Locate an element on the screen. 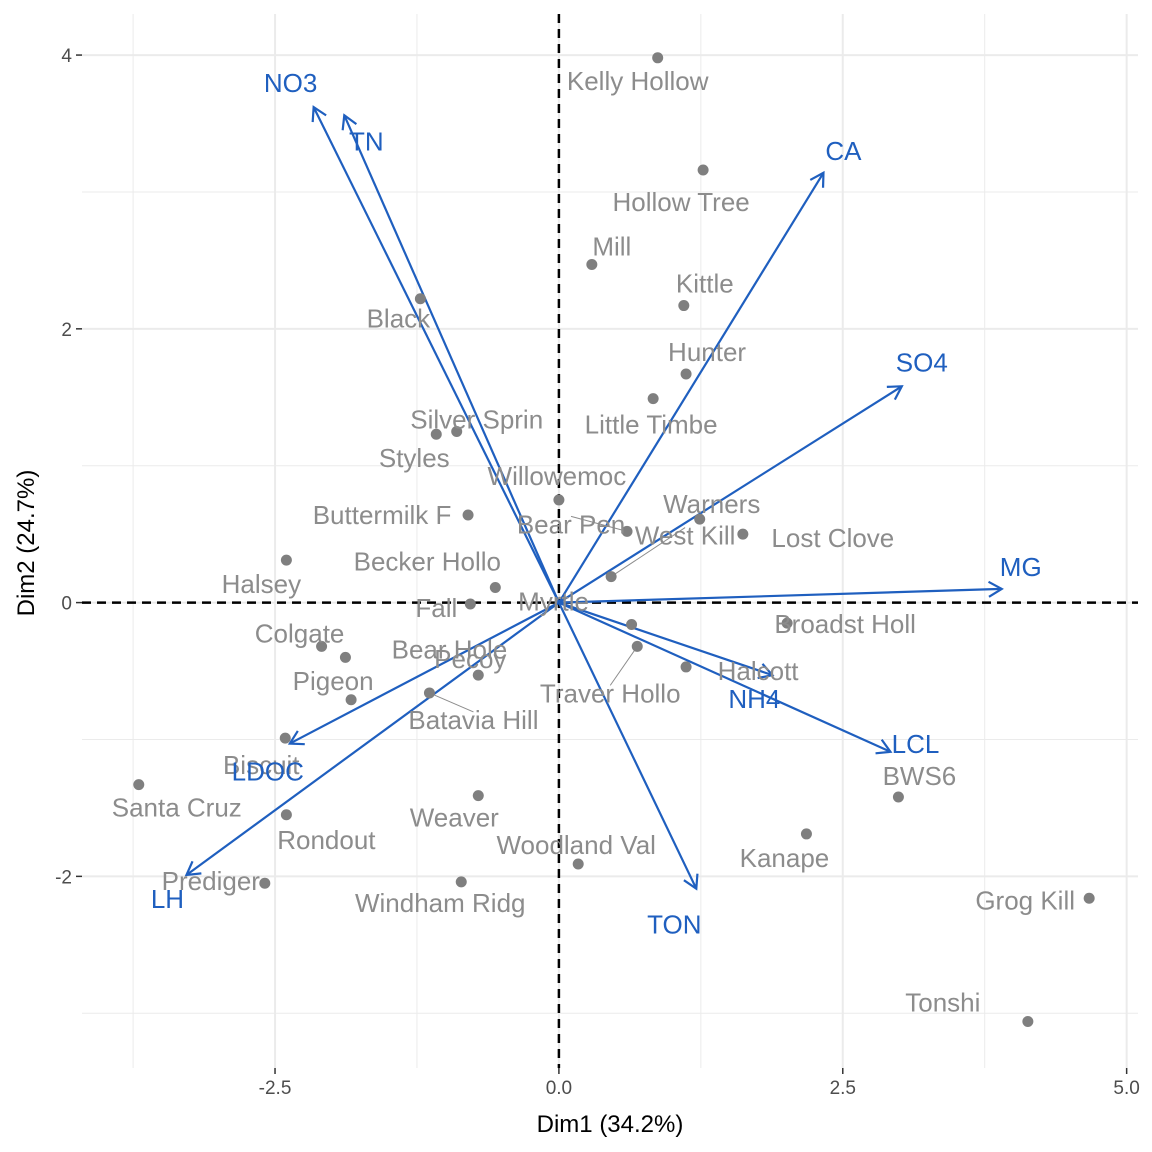  observation-label: Black is located at coordinates (399, 319).